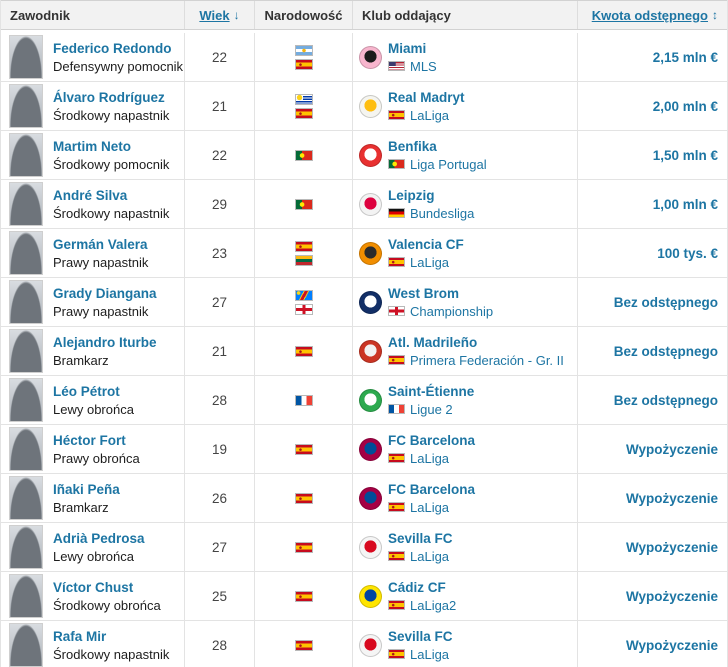 Image resolution: width=728 pixels, height=667 pixels. I want to click on transfer-fee: 2,15 mln €, so click(685, 57).